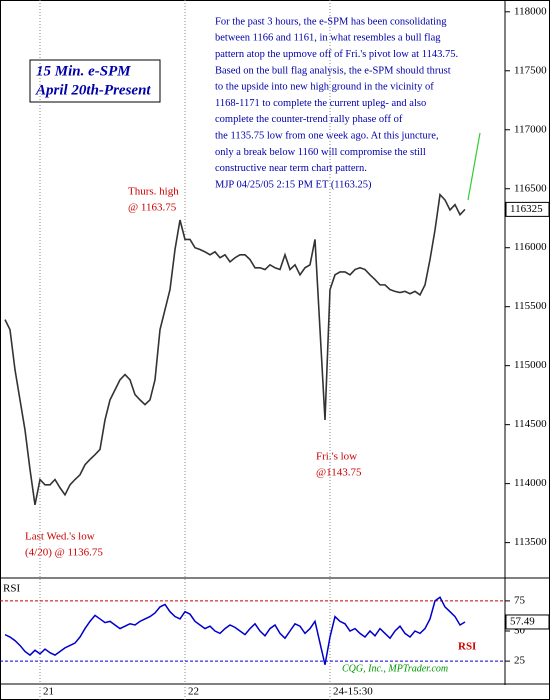 Image resolution: width=550 pixels, height=700 pixels. Describe the element at coordinates (11, 589) in the screenshot. I see `panel-title: RSI` at that location.